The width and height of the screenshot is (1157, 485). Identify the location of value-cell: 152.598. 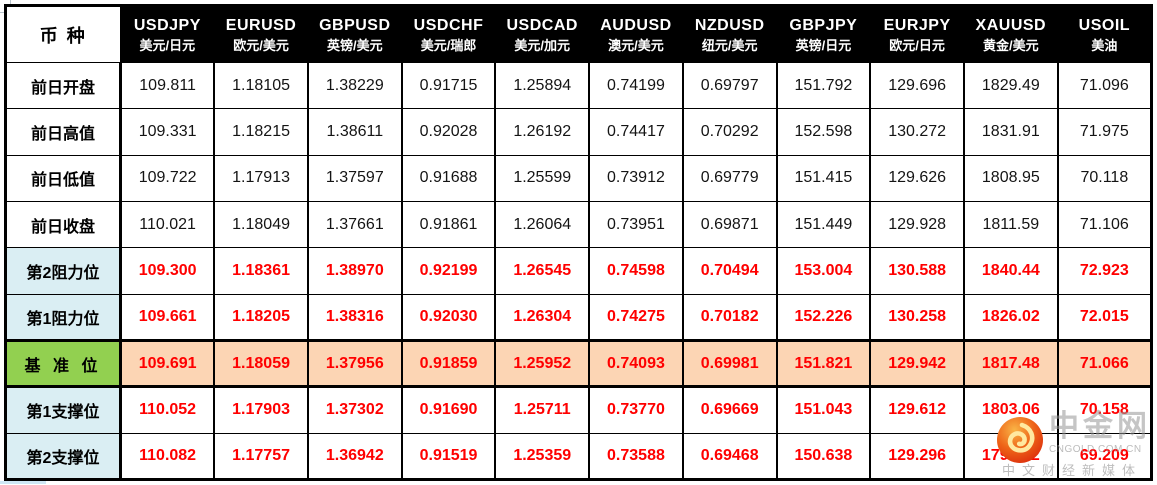
(823, 132).